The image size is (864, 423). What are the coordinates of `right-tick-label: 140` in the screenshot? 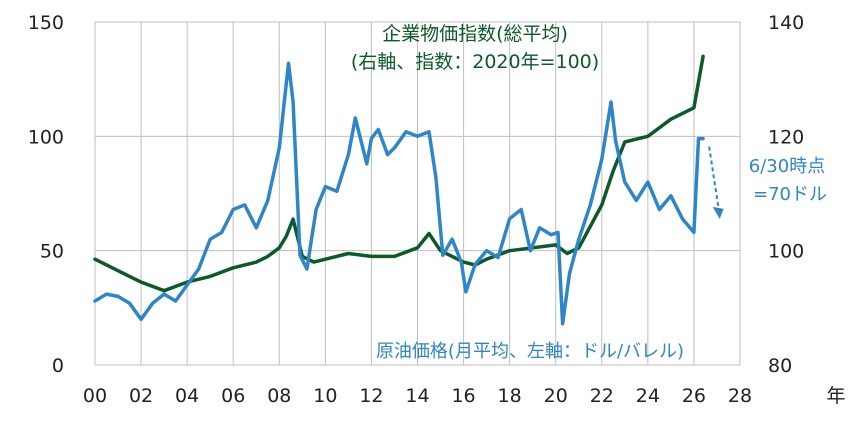 It's located at (786, 23).